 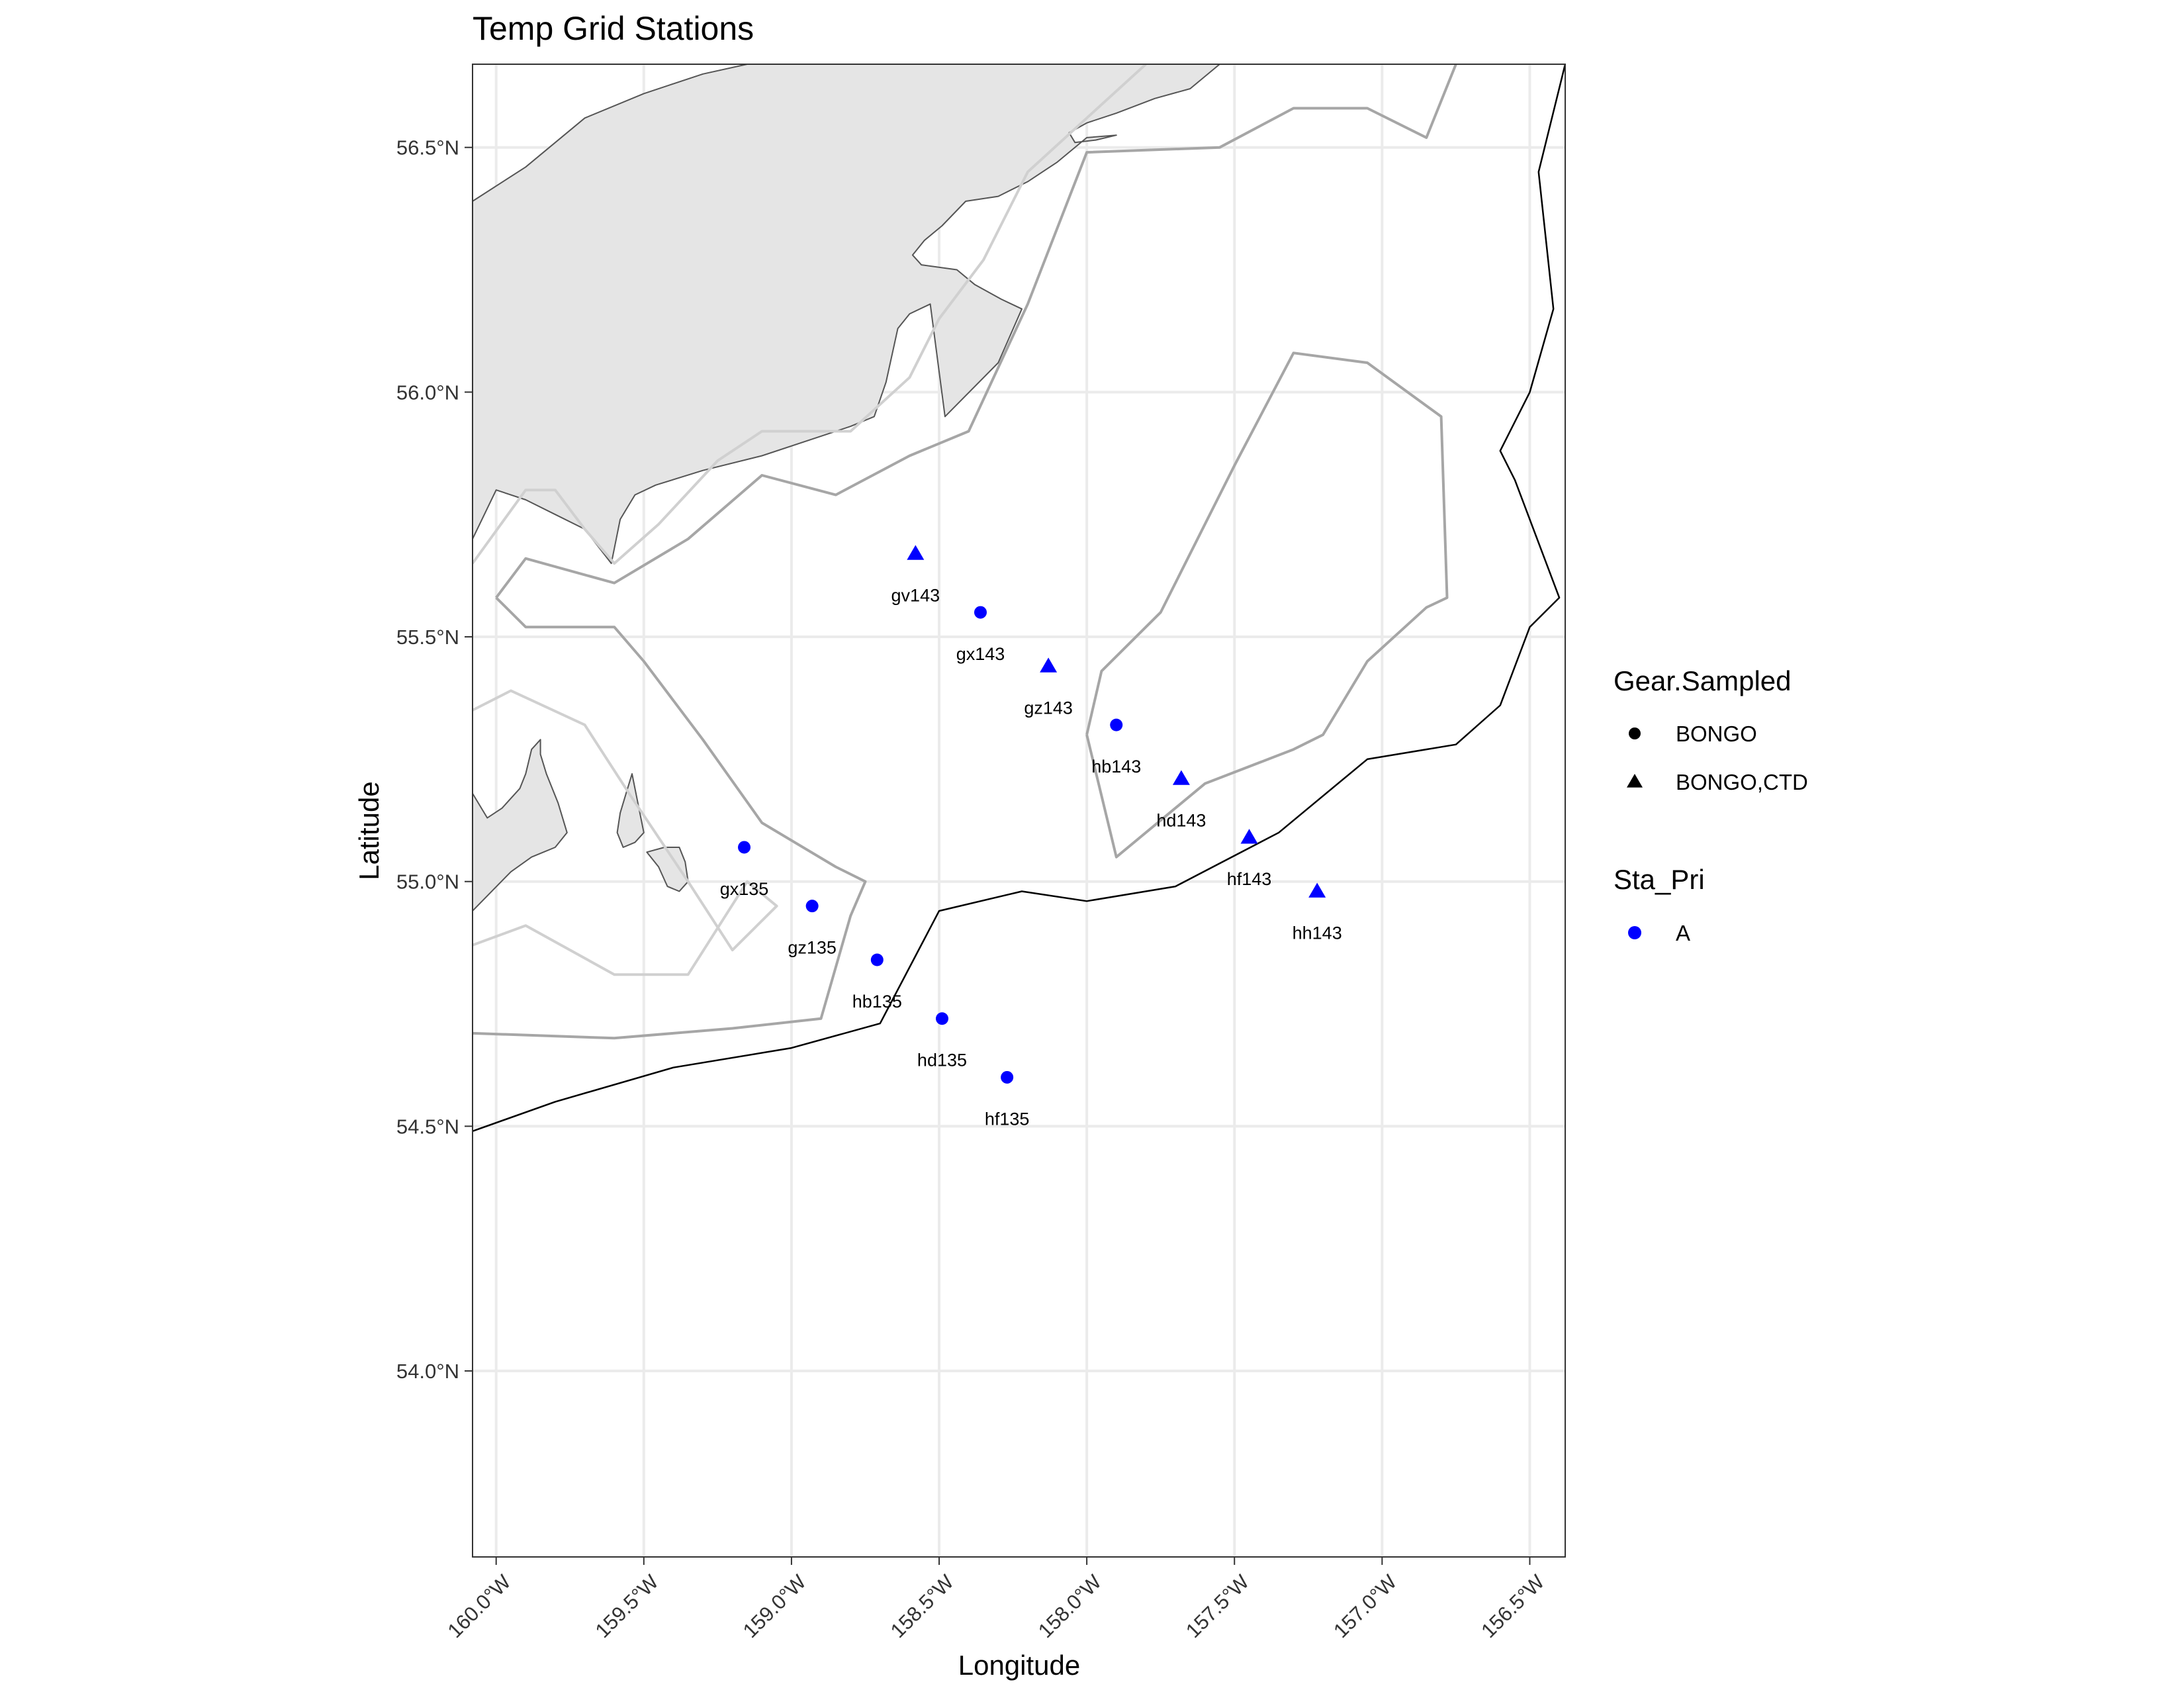 What do you see at coordinates (427, 882) in the screenshot?
I see `y-tick-label: 55.0°N` at bounding box center [427, 882].